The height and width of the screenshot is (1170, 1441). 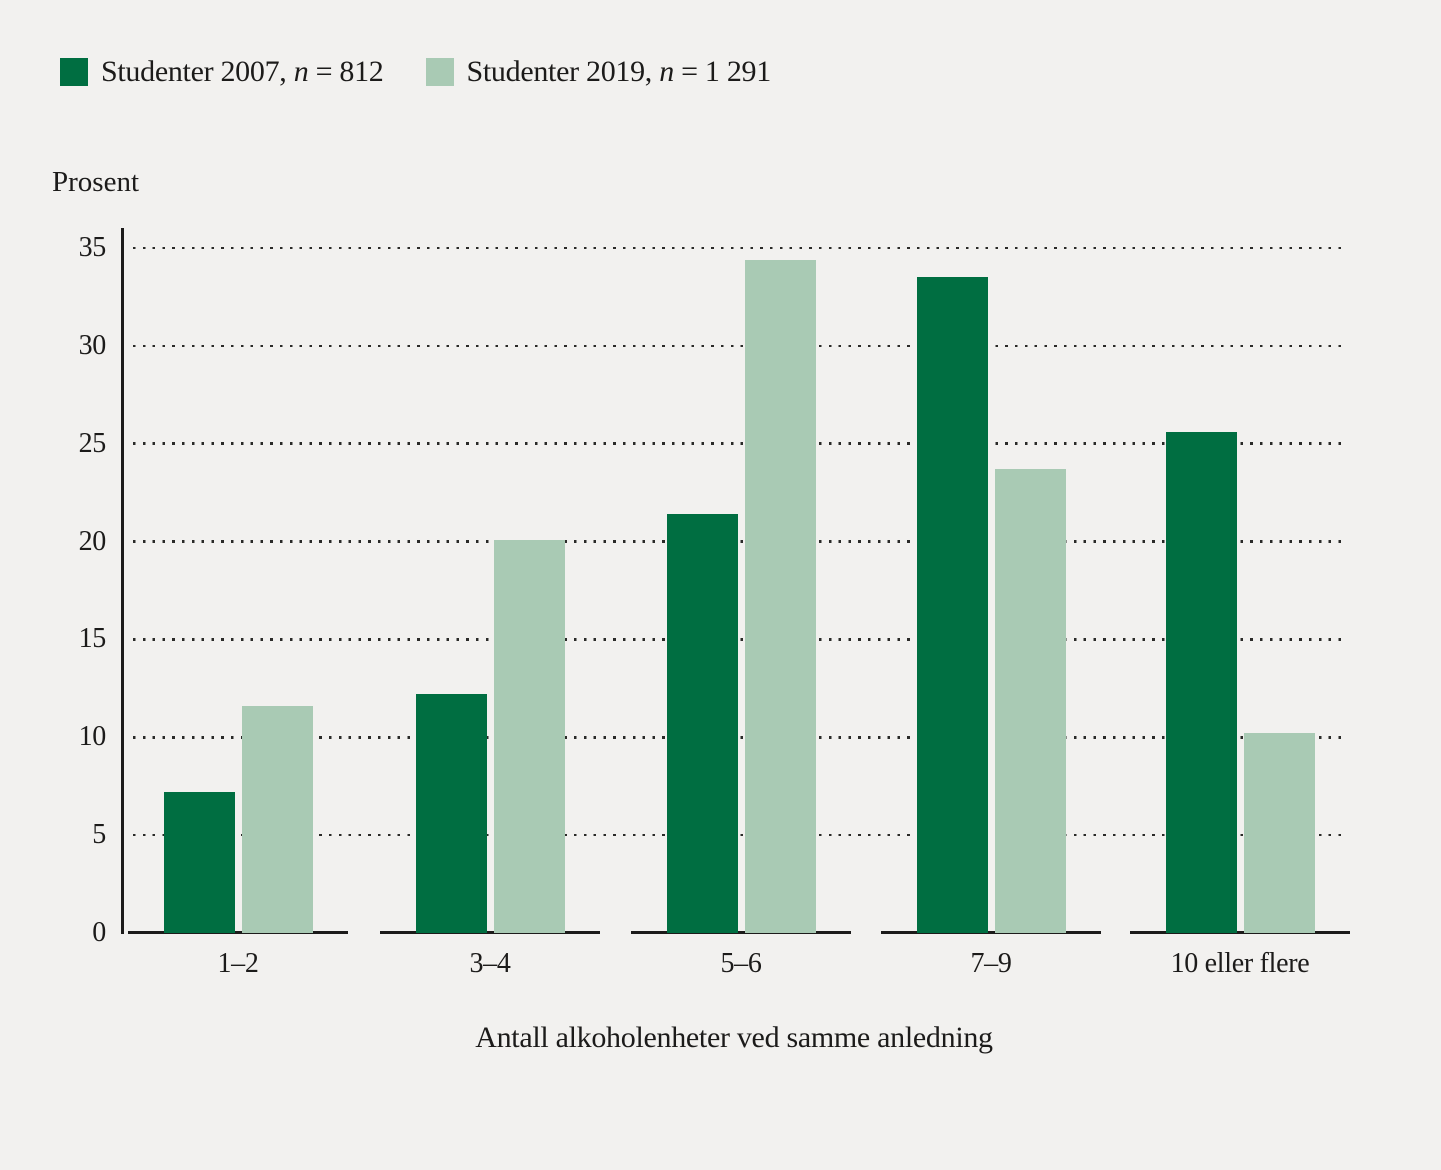 What do you see at coordinates (92, 639) in the screenshot?
I see `y-tick-label: 15` at bounding box center [92, 639].